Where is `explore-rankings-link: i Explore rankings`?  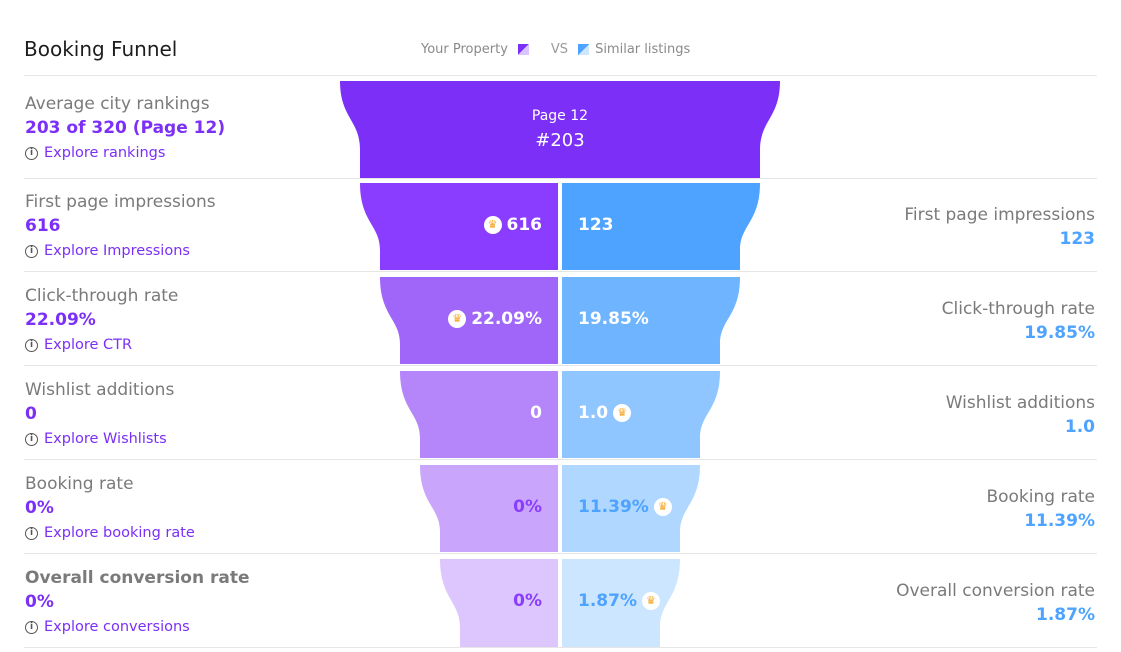
explore-rankings-link: i Explore rankings is located at coordinates (125, 153).